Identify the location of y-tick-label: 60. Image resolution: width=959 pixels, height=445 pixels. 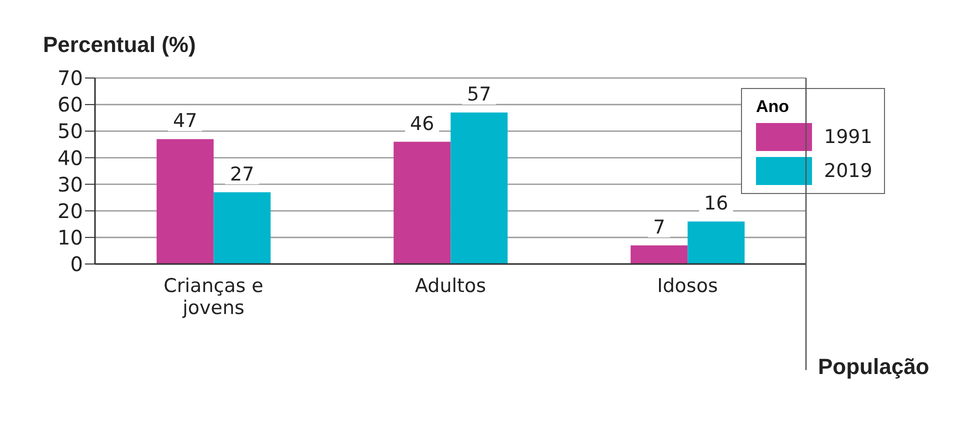
(70, 104).